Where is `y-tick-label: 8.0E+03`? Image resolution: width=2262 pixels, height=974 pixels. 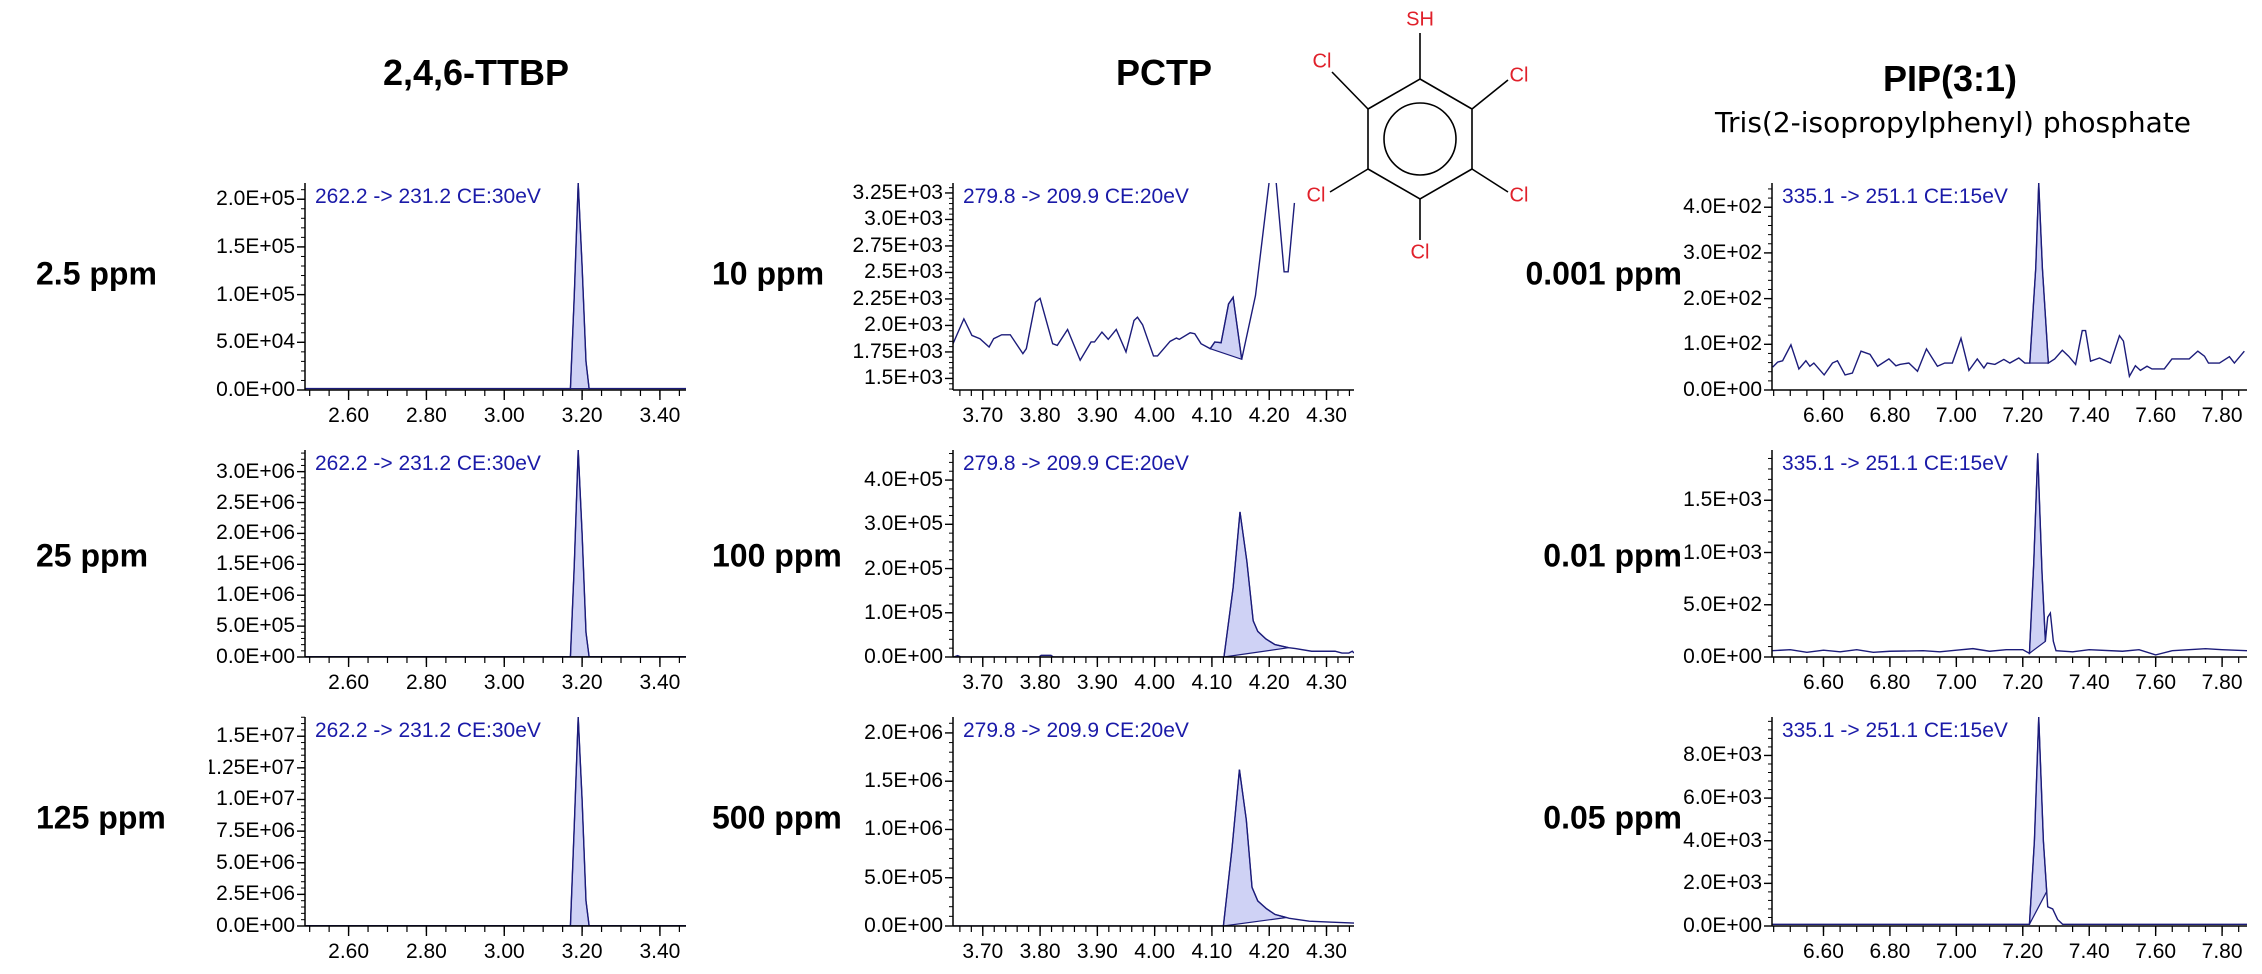 y-tick-label: 8.0E+03 is located at coordinates (1722, 755).